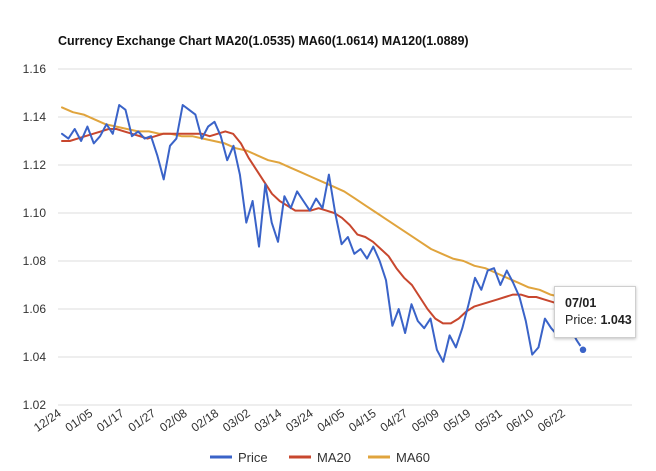 The image size is (656, 471). I want to click on legend: Price MA20 MA60, so click(320, 457).